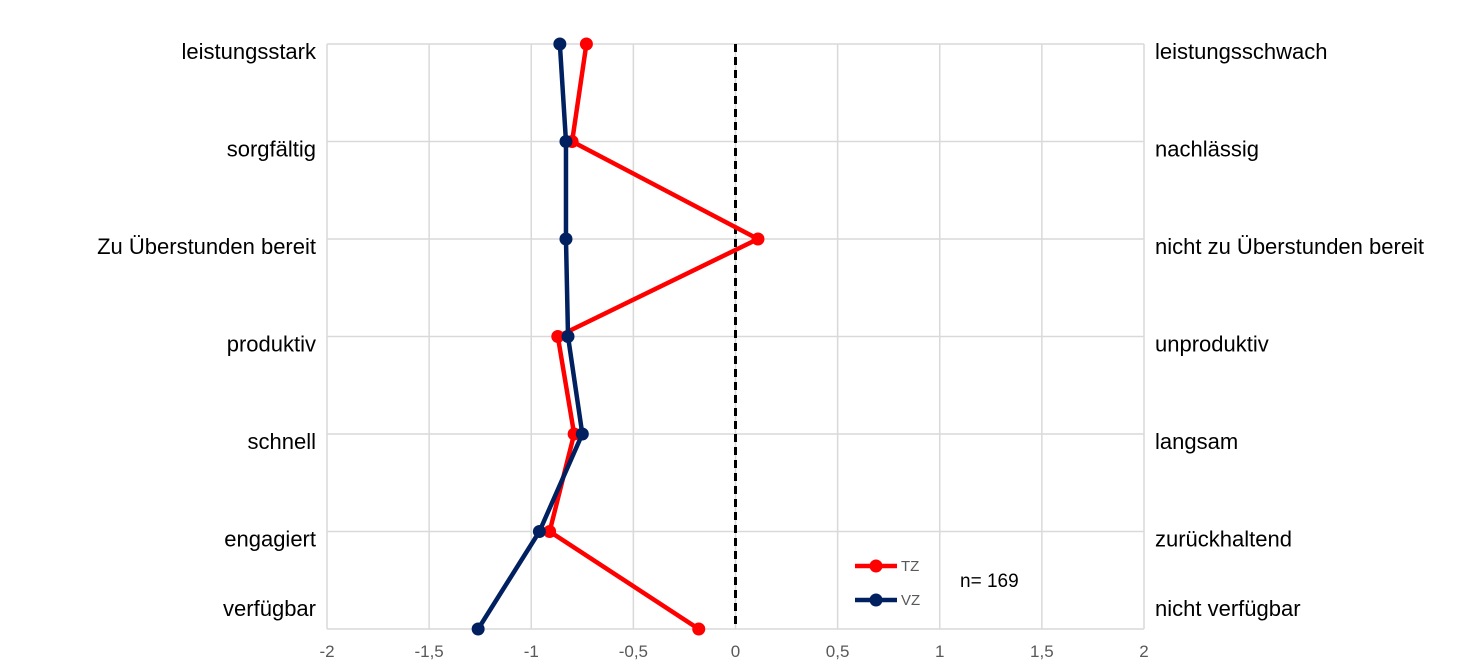 The image size is (1471, 670). Describe the element at coordinates (206, 246) in the screenshot. I see `left-category-label: Zu Überstunden bereit` at that location.